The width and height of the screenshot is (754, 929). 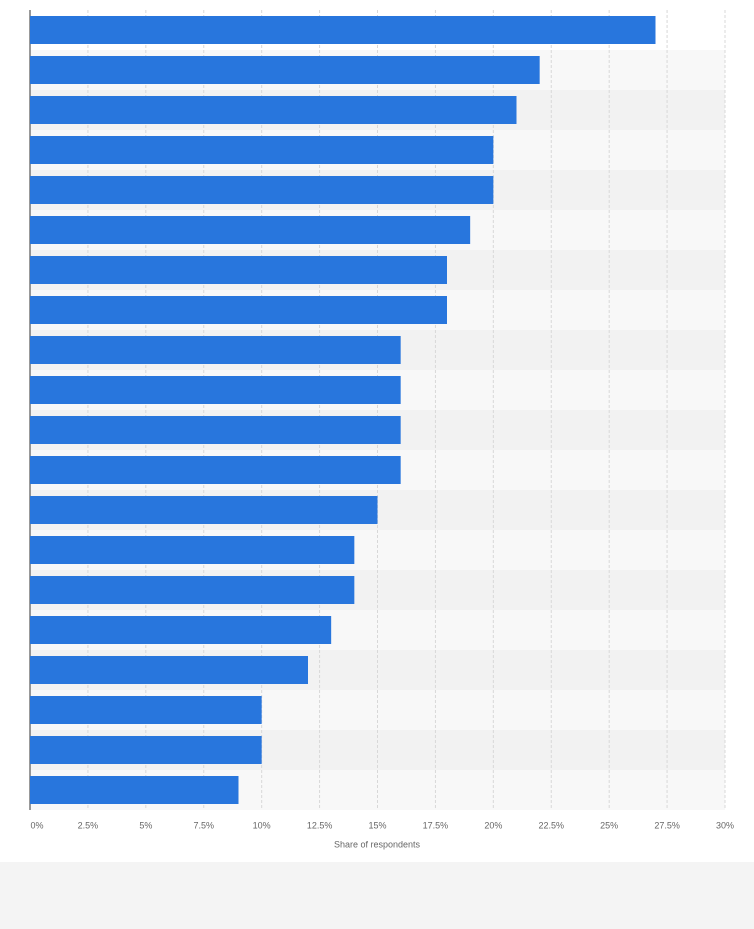 I want to click on x-tick-label: 0%, so click(x=36, y=825).